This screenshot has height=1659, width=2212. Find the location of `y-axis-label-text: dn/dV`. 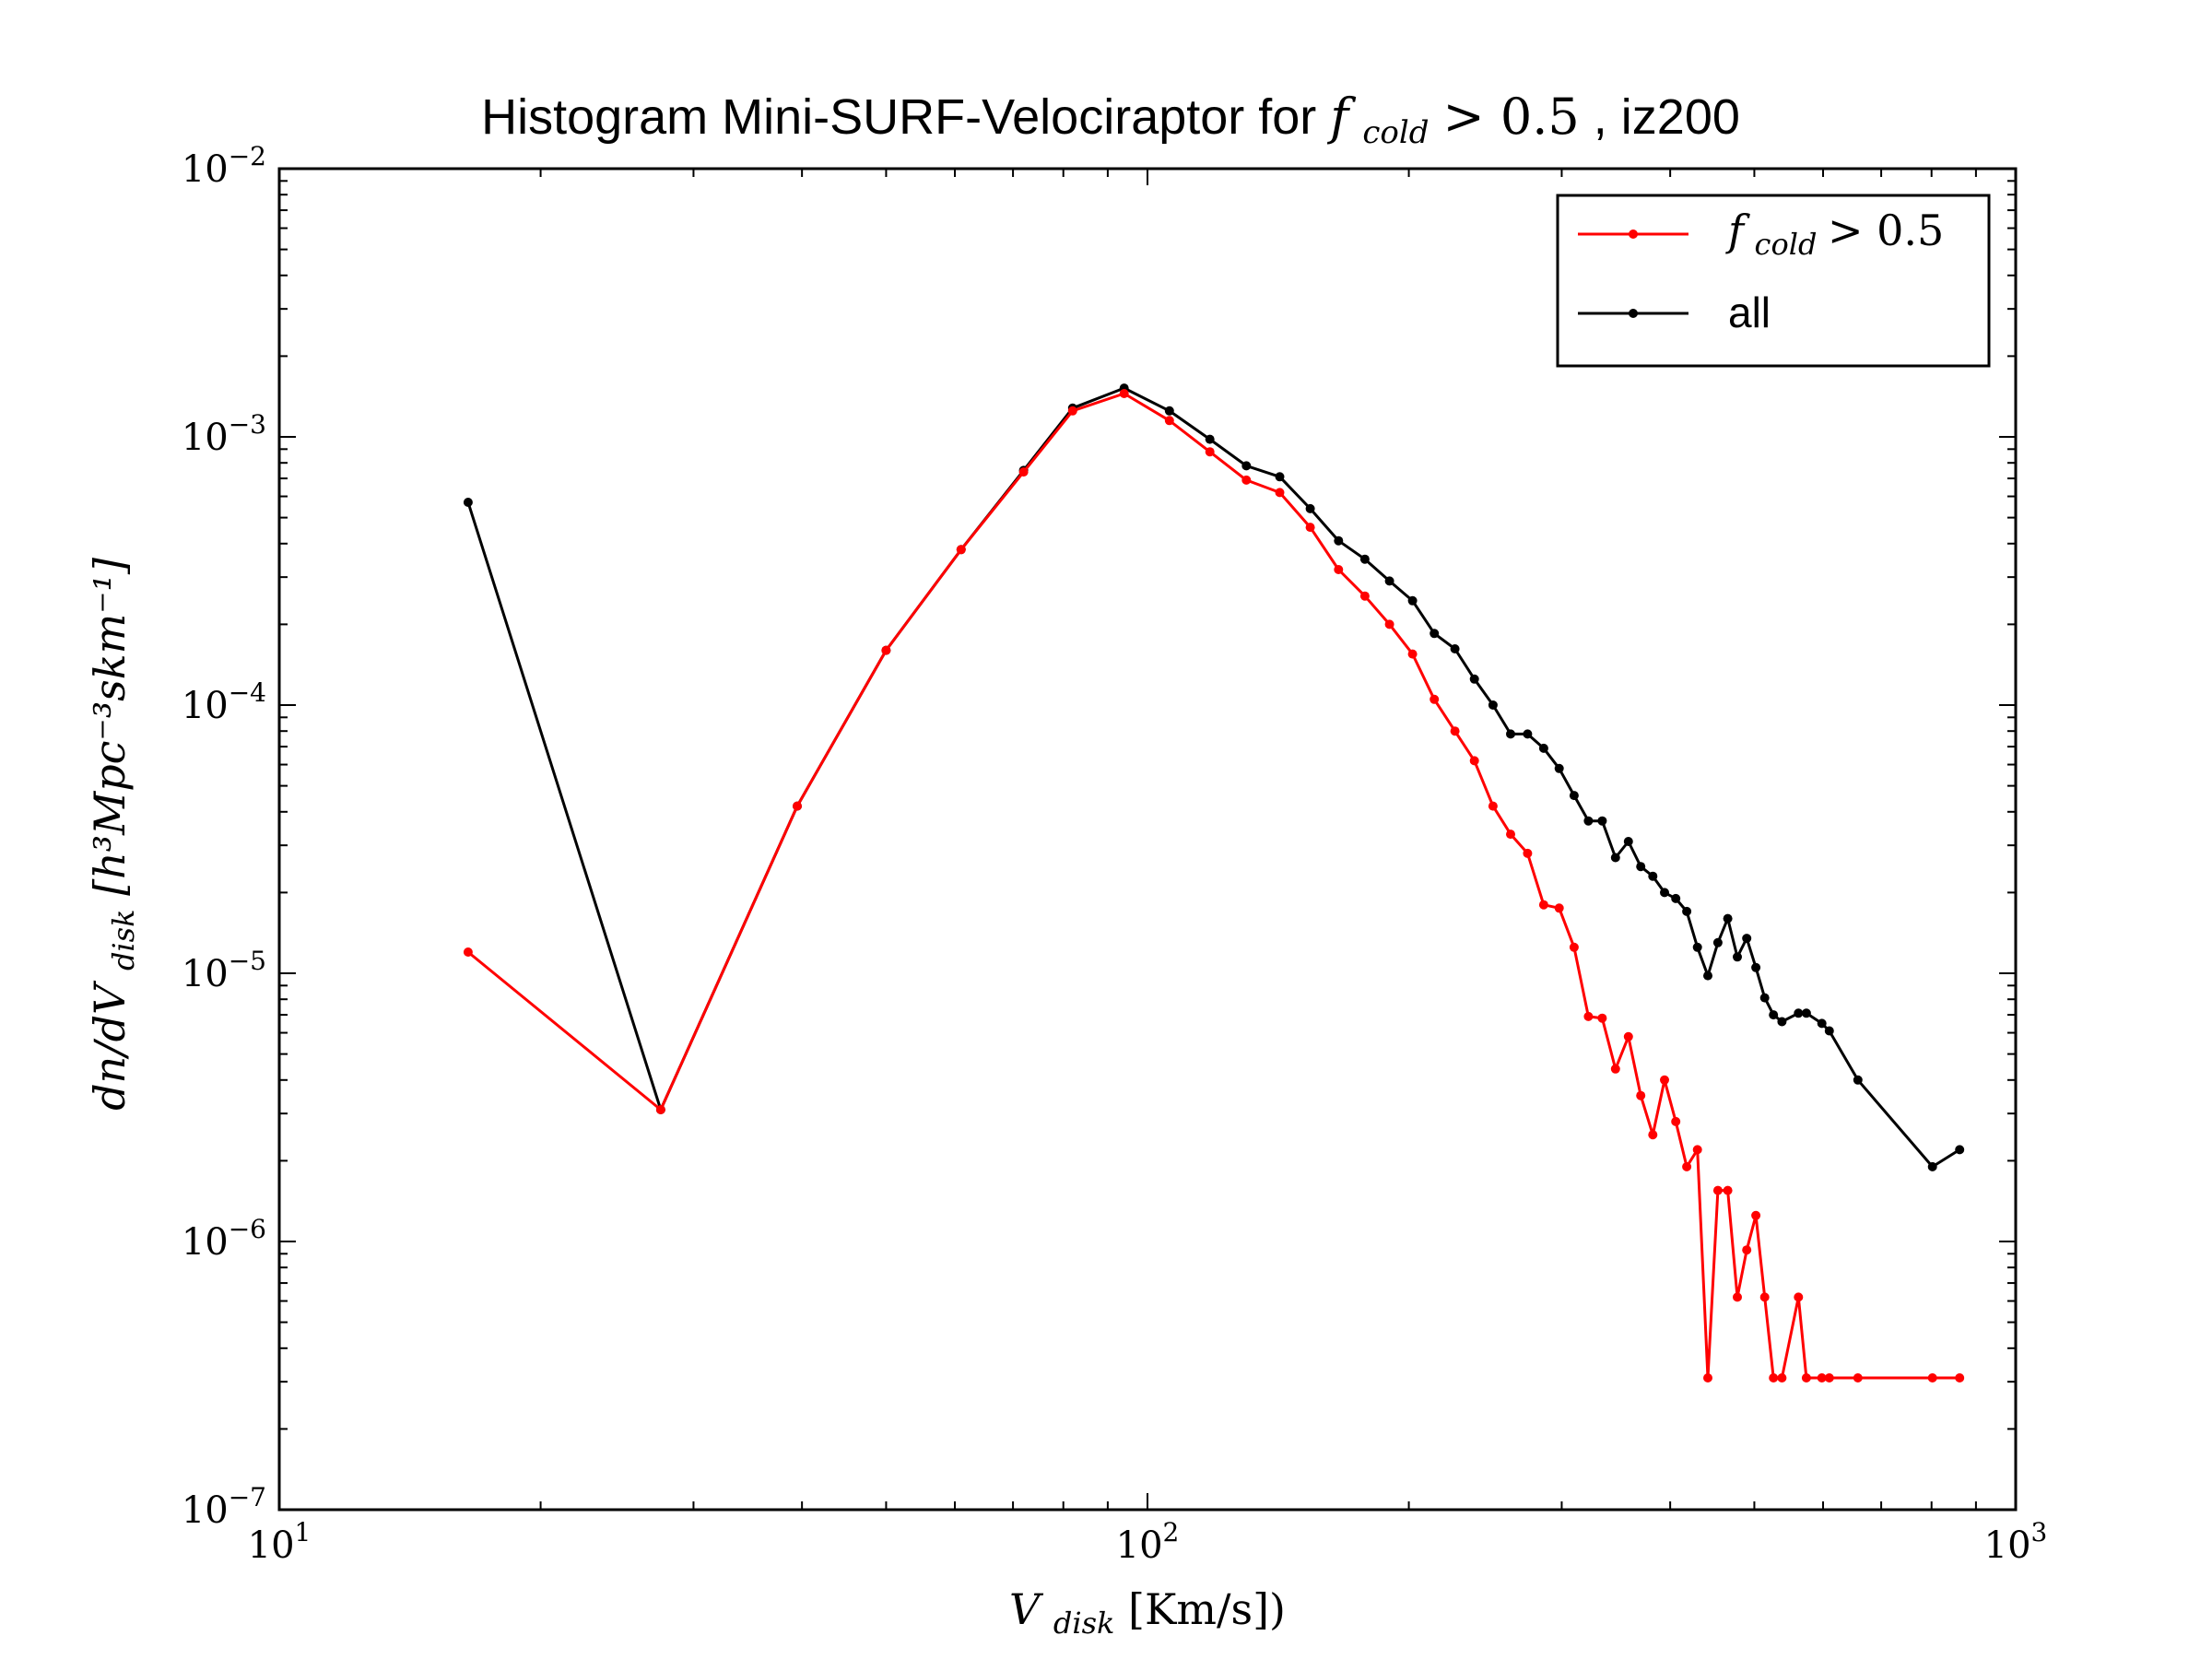

y-axis-label-text: dn/dV is located at coordinates (110, 1045).